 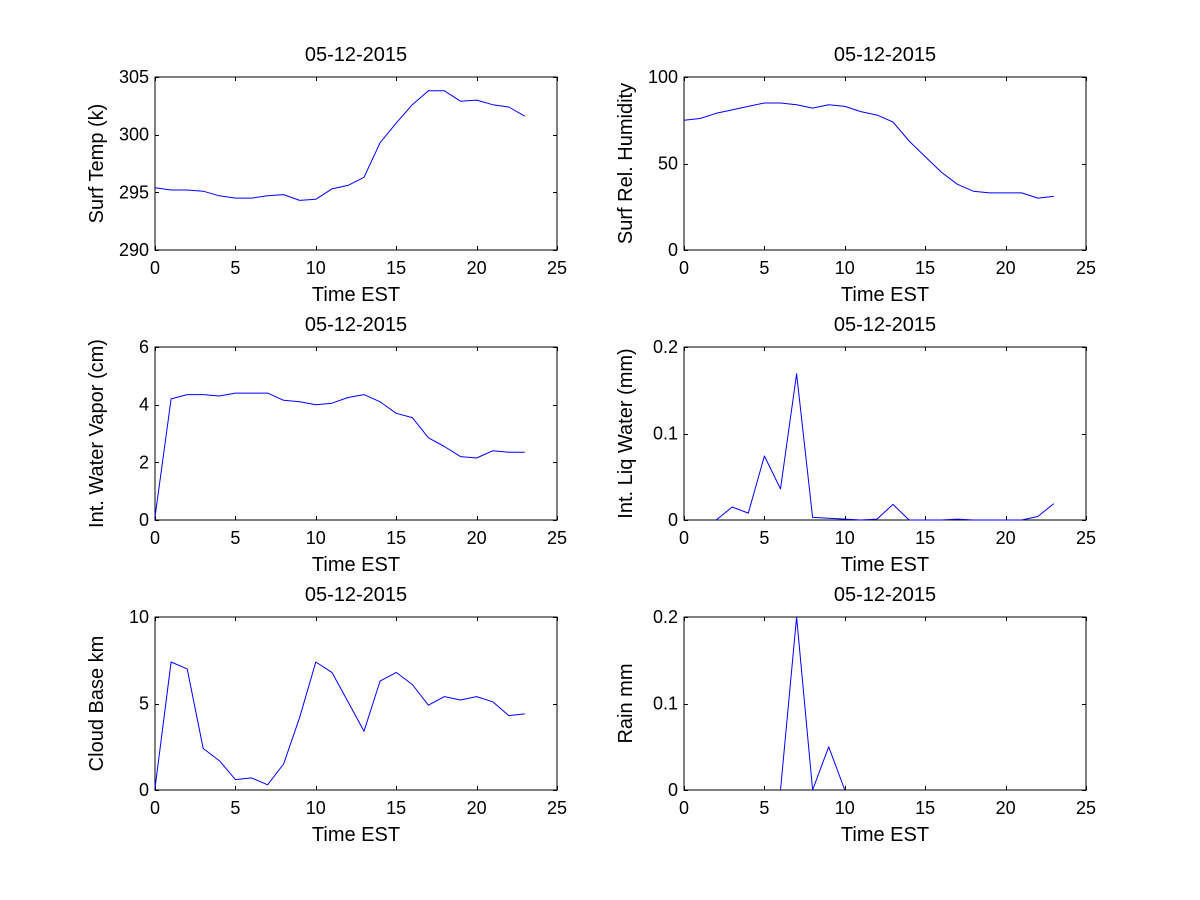 What do you see at coordinates (134, 135) in the screenshot?
I see `y-tick-label: 300` at bounding box center [134, 135].